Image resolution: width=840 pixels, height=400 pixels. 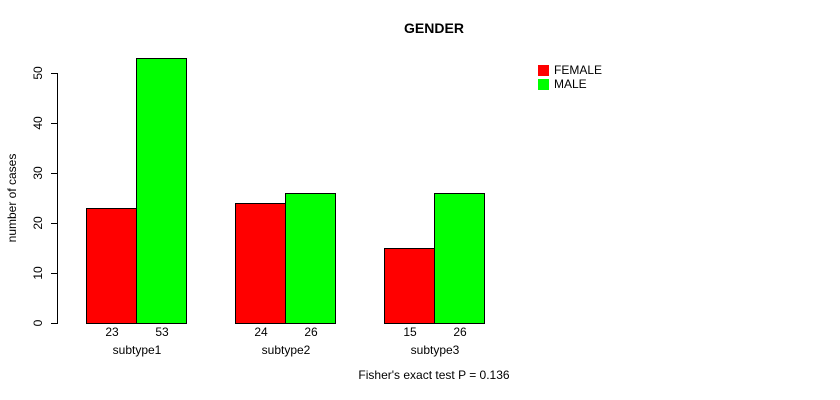 I want to click on y-tick-label: 30, so click(x=38, y=173).